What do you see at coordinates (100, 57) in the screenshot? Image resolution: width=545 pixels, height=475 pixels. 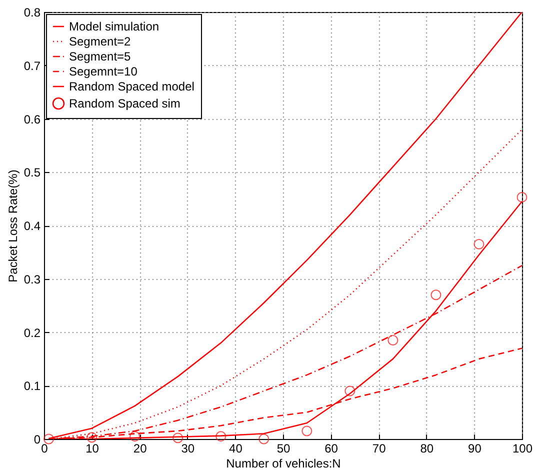 I see `legend-label: Segment=5` at bounding box center [100, 57].